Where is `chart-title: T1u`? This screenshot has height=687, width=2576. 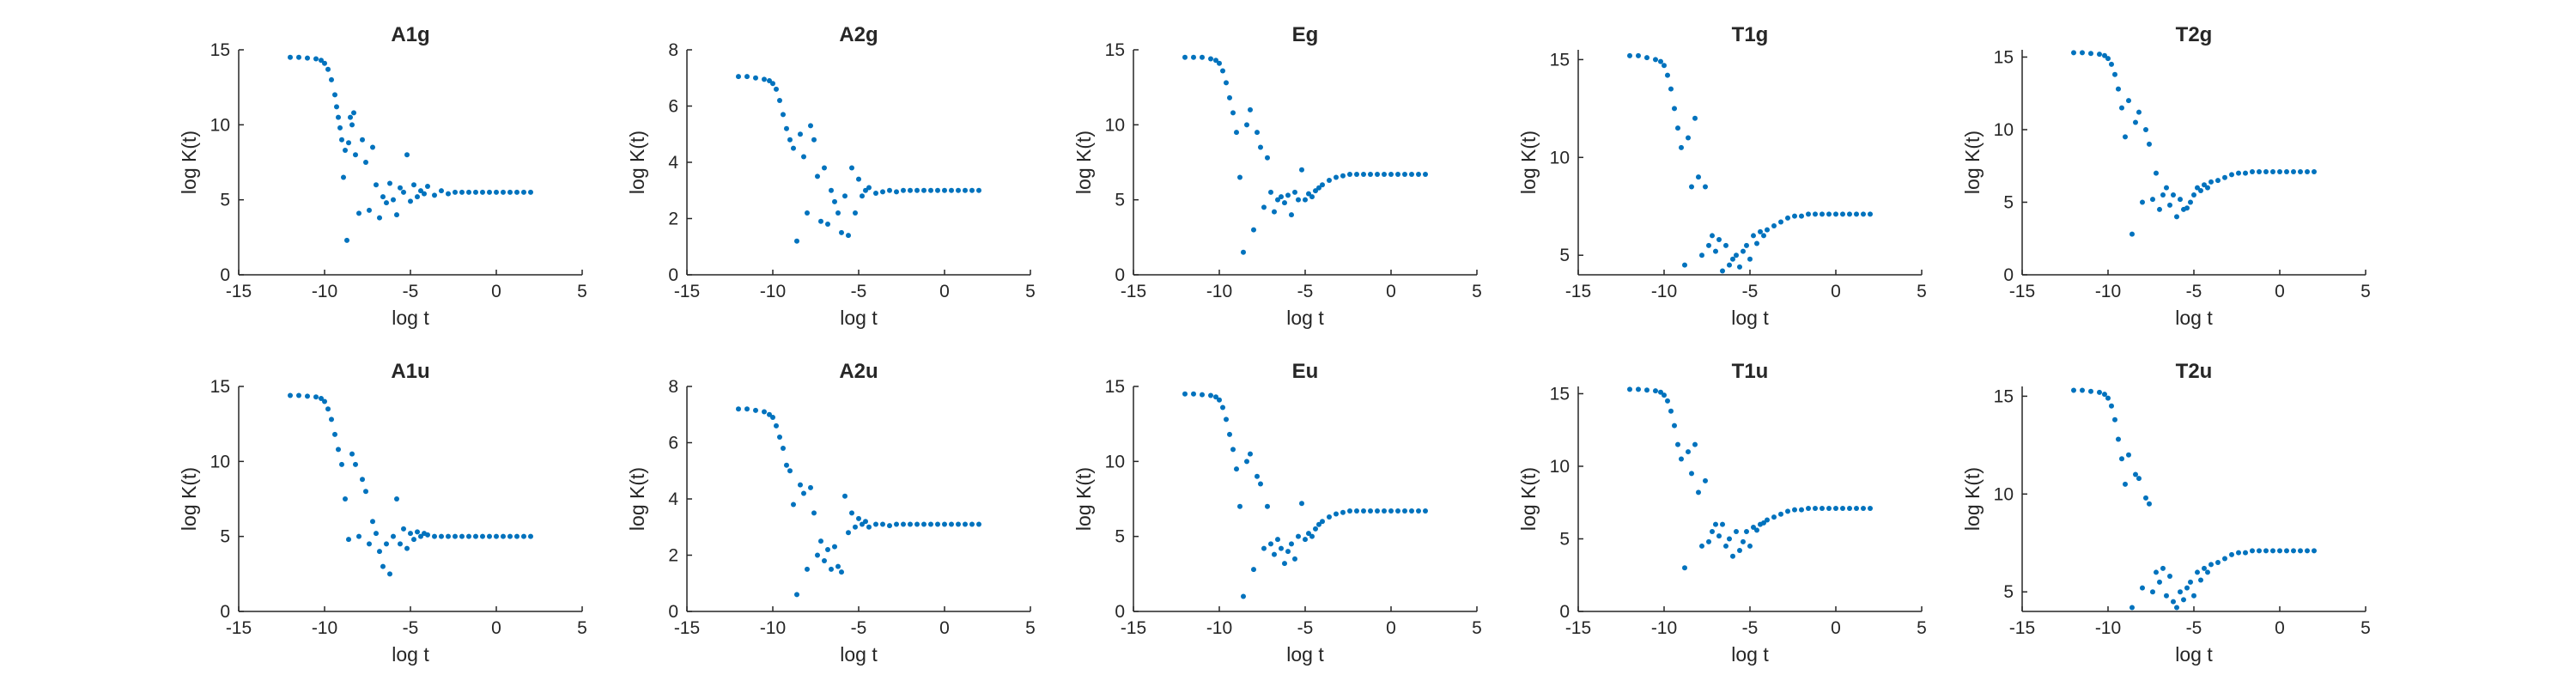
chart-title: T1u is located at coordinates (1751, 371).